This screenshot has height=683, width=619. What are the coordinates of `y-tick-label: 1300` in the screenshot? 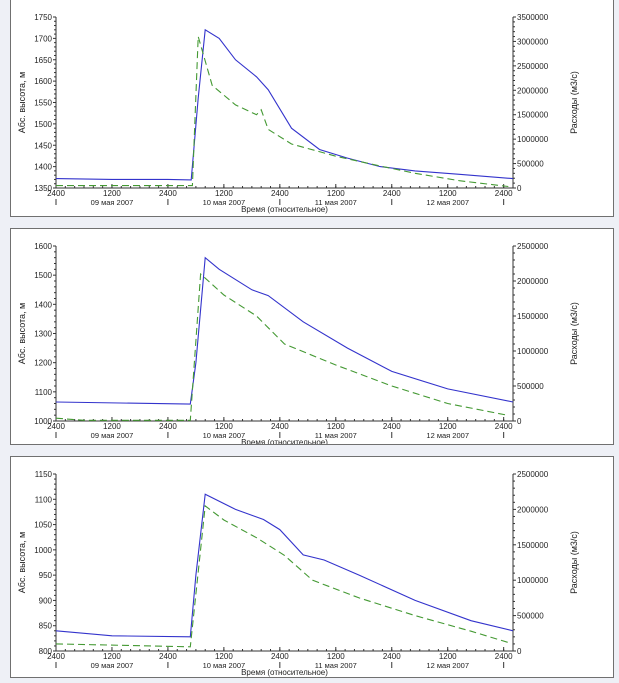 It's located at (43, 334).